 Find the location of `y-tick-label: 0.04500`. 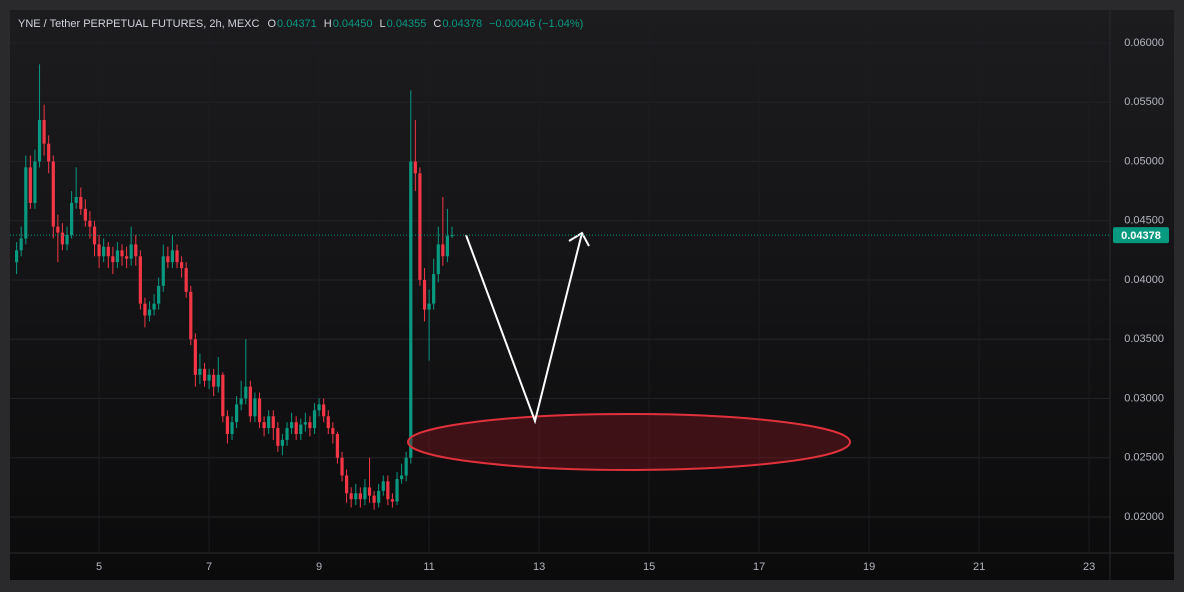

y-tick-label: 0.04500 is located at coordinates (1144, 221).